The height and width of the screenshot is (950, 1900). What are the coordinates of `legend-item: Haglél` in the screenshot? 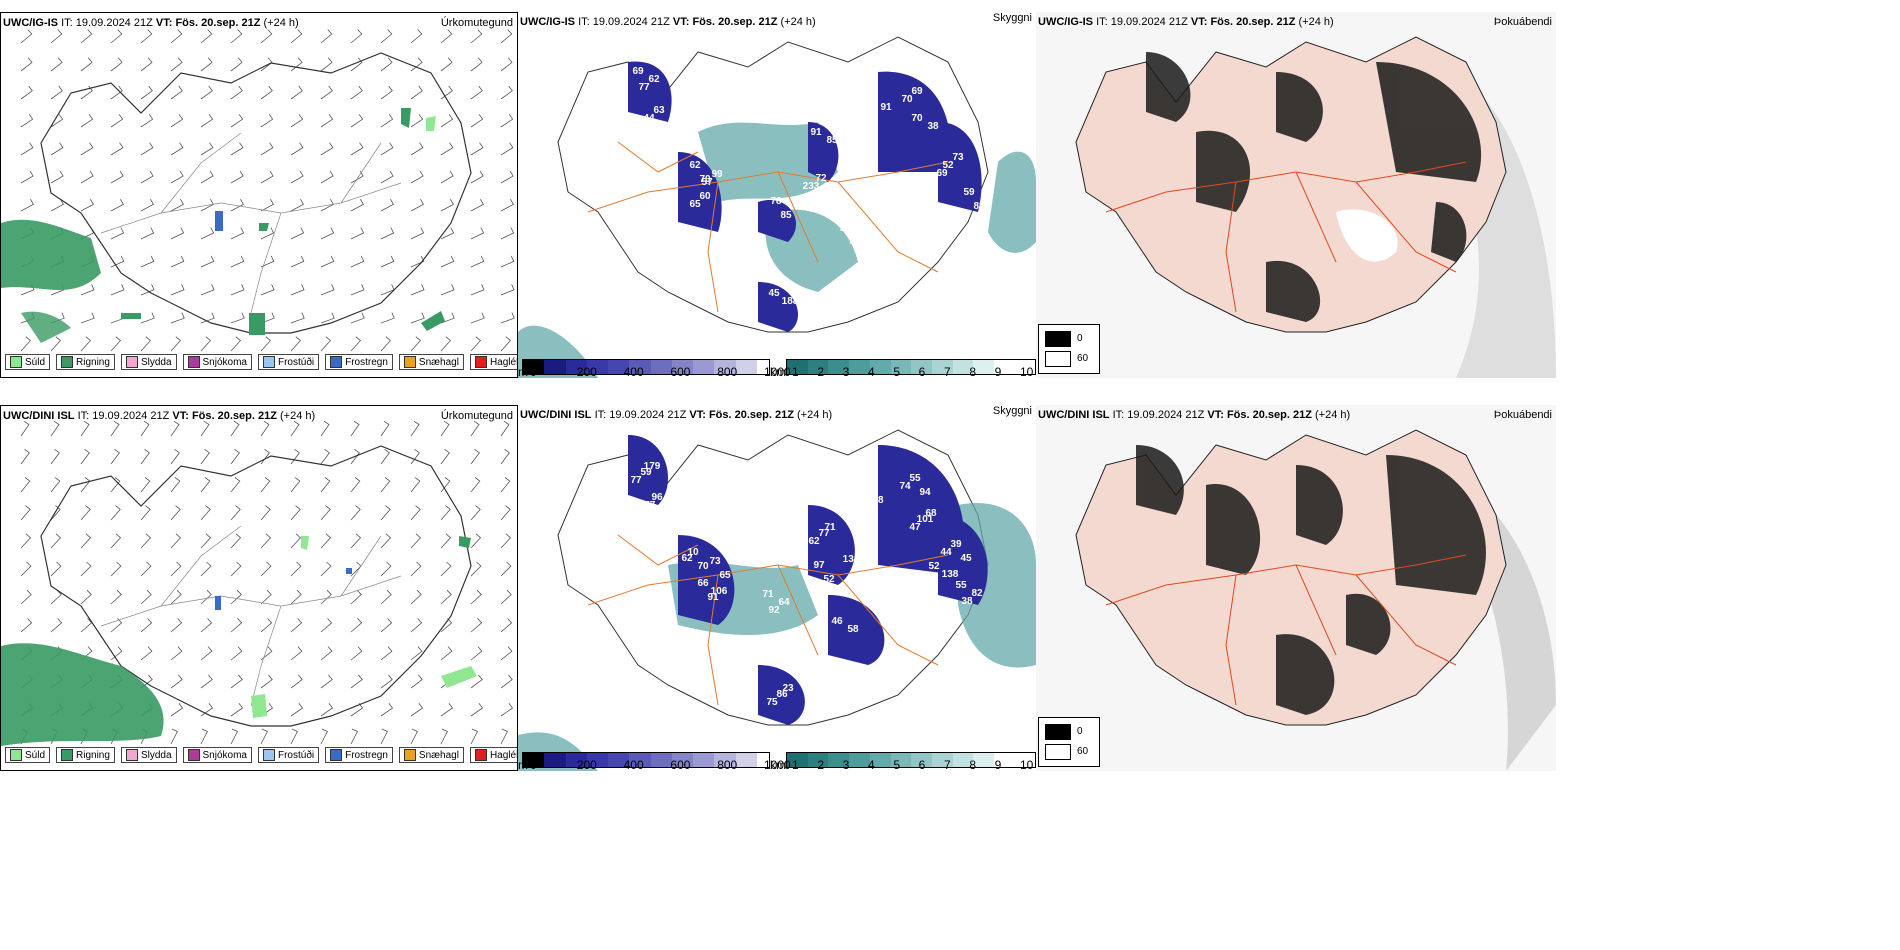 It's located at (493, 755).